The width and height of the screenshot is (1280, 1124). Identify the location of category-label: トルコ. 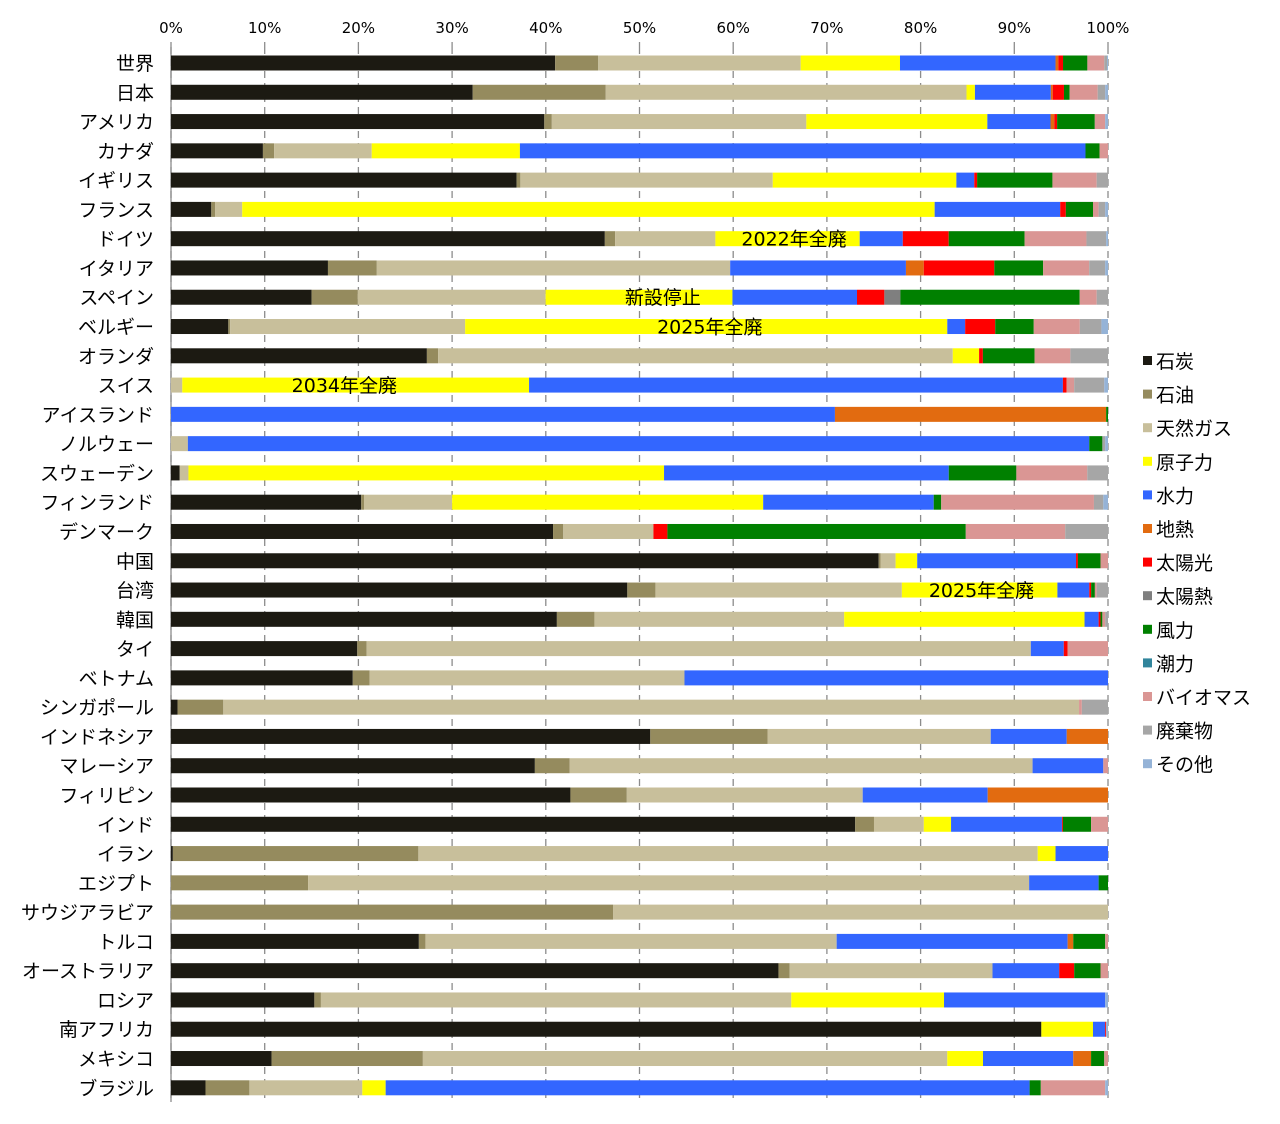
(125, 942).